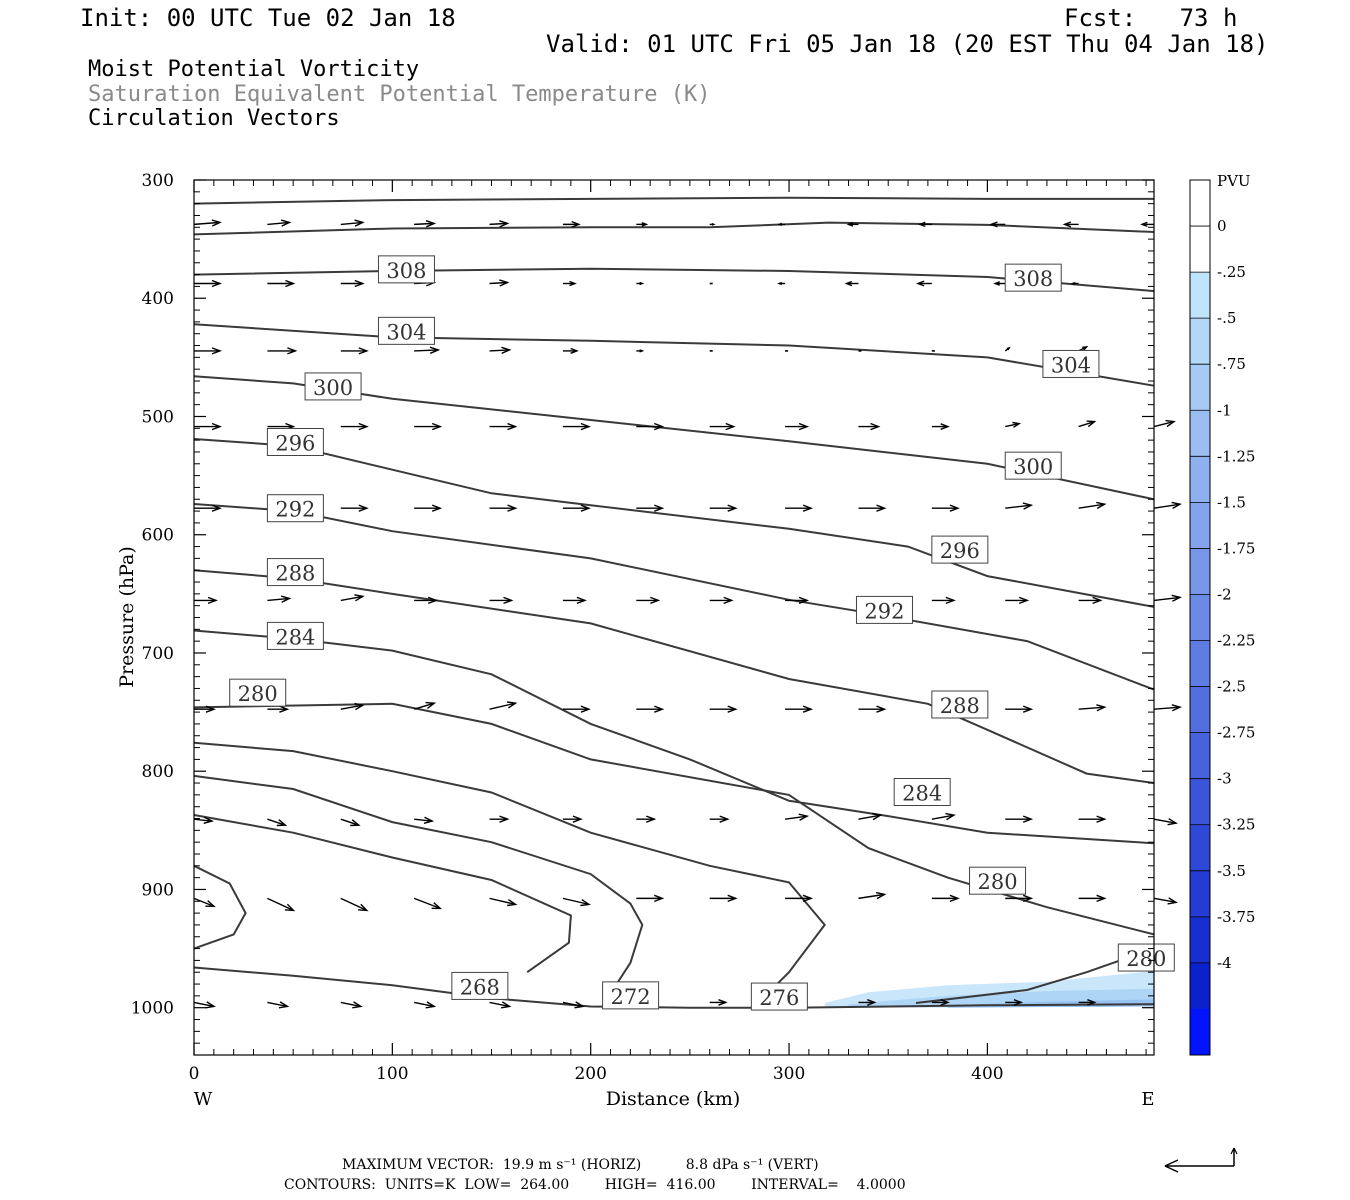 The width and height of the screenshot is (1350, 1200). I want to click on colorbar-label: -1.5, so click(1231, 502).